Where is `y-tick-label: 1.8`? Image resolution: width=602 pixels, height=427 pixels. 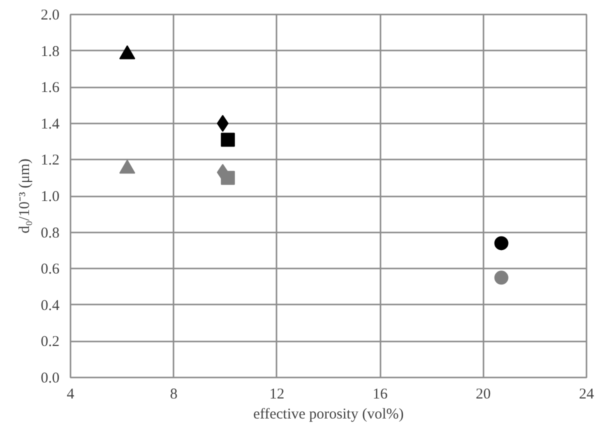 y-tick-label: 1.8 is located at coordinates (50, 52).